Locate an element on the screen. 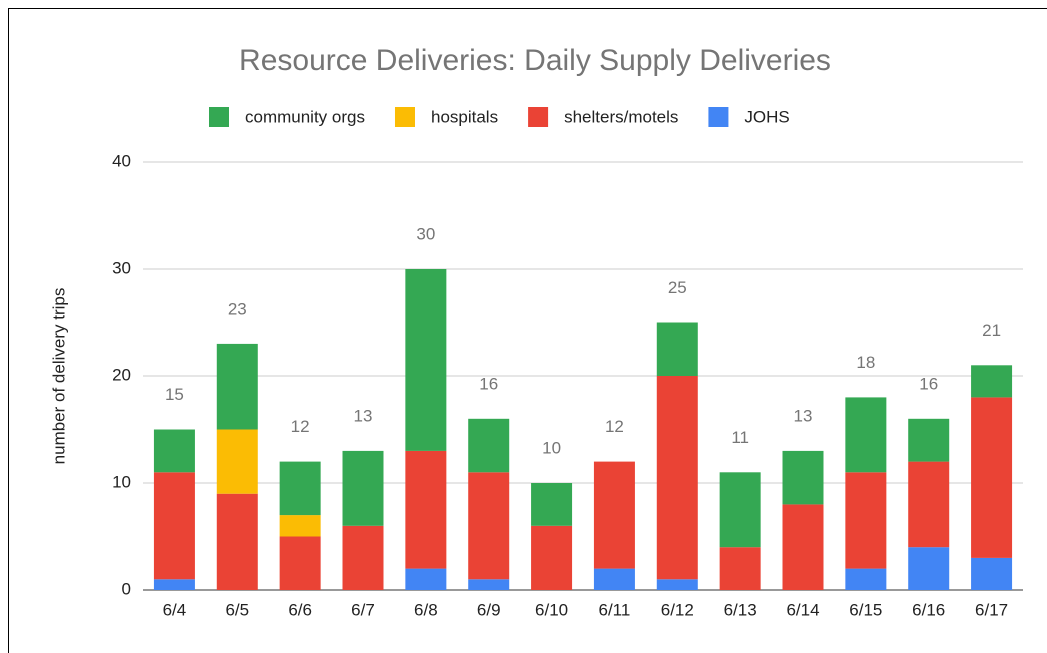 This screenshot has width=1047, height=653. x-tick-label: 6/4 is located at coordinates (175, 609).